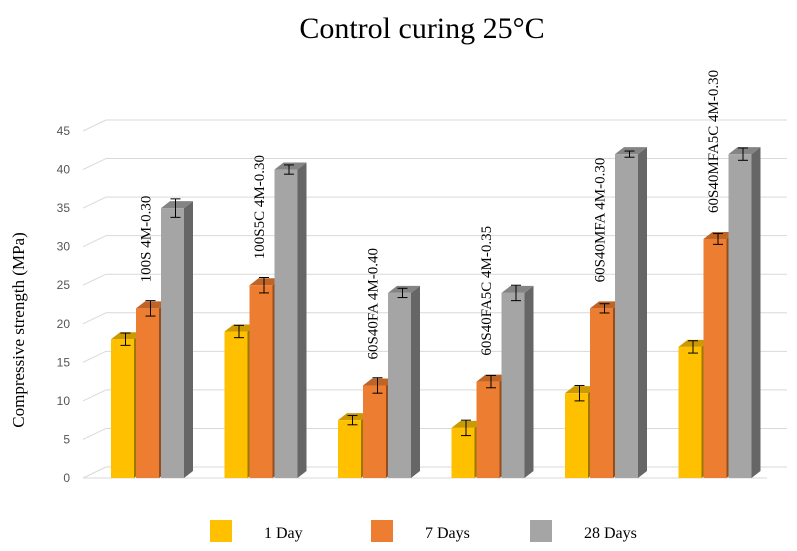 Image resolution: width=797 pixels, height=551 pixels. I want to click on legend: 1 Day 7 Days 28 Days, so click(423, 531).